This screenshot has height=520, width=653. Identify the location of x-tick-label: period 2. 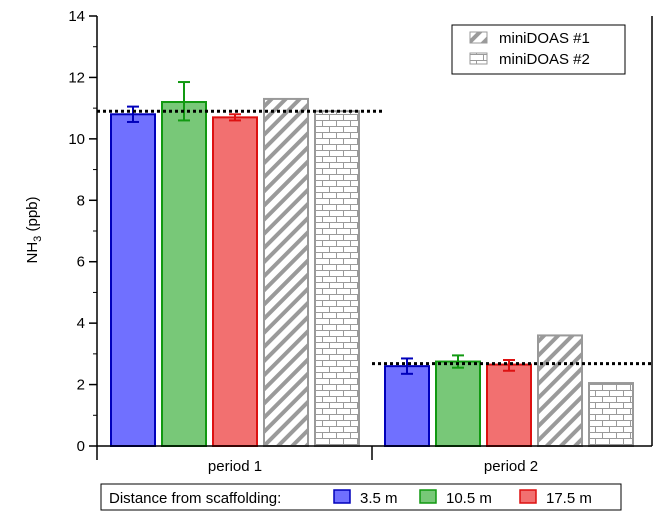
(511, 466).